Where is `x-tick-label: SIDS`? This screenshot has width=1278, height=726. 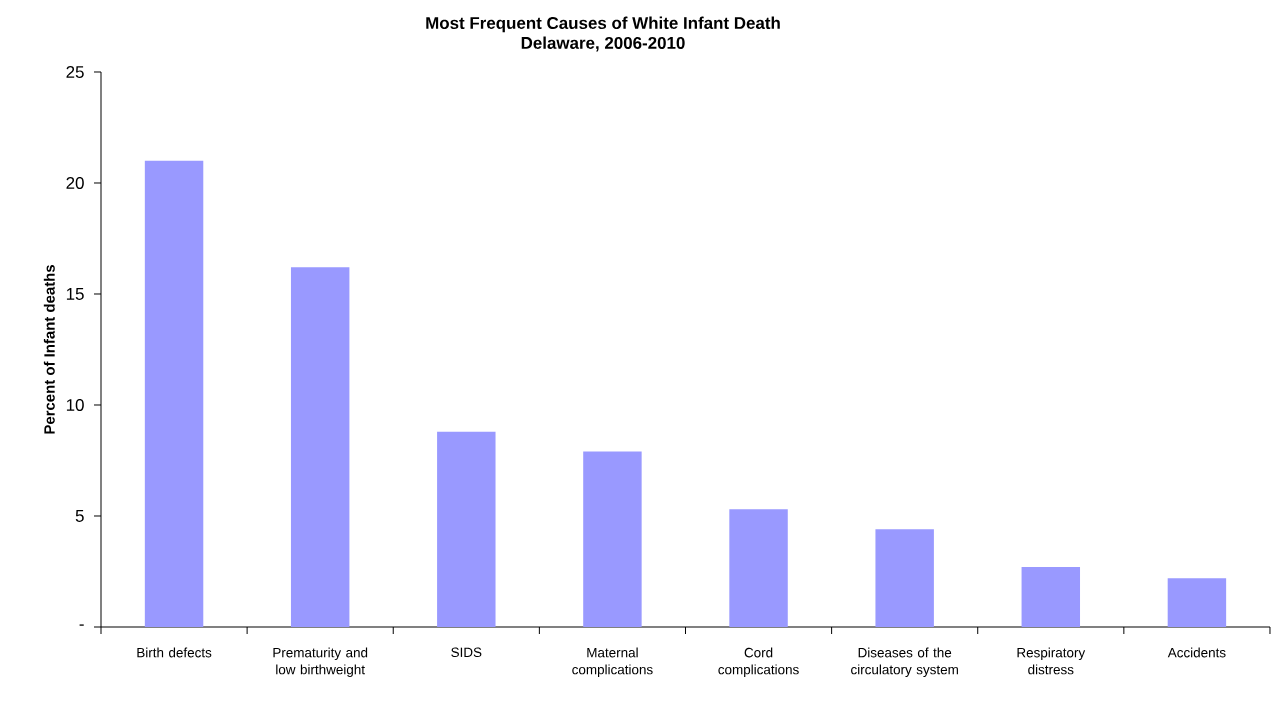 x-tick-label: SIDS is located at coordinates (466, 652).